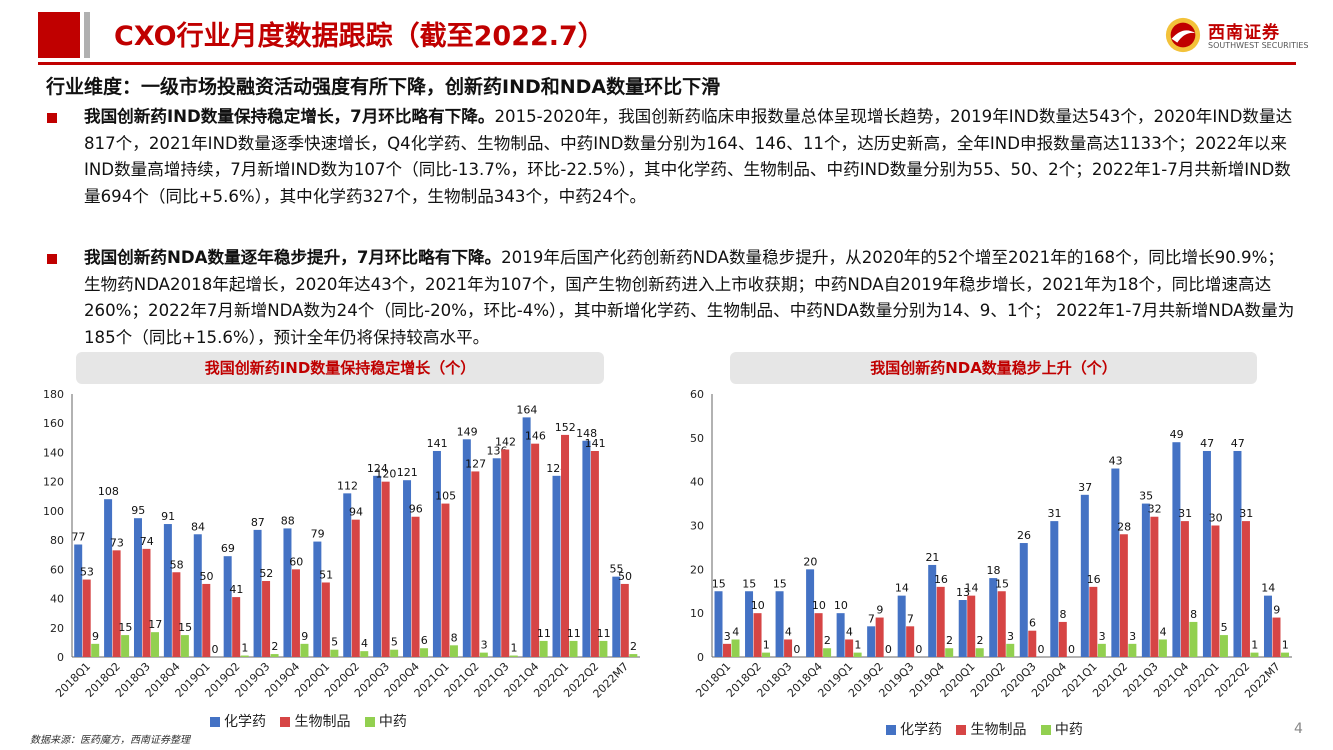  I want to click on bar-化学药-2018Q4, so click(167, 590).